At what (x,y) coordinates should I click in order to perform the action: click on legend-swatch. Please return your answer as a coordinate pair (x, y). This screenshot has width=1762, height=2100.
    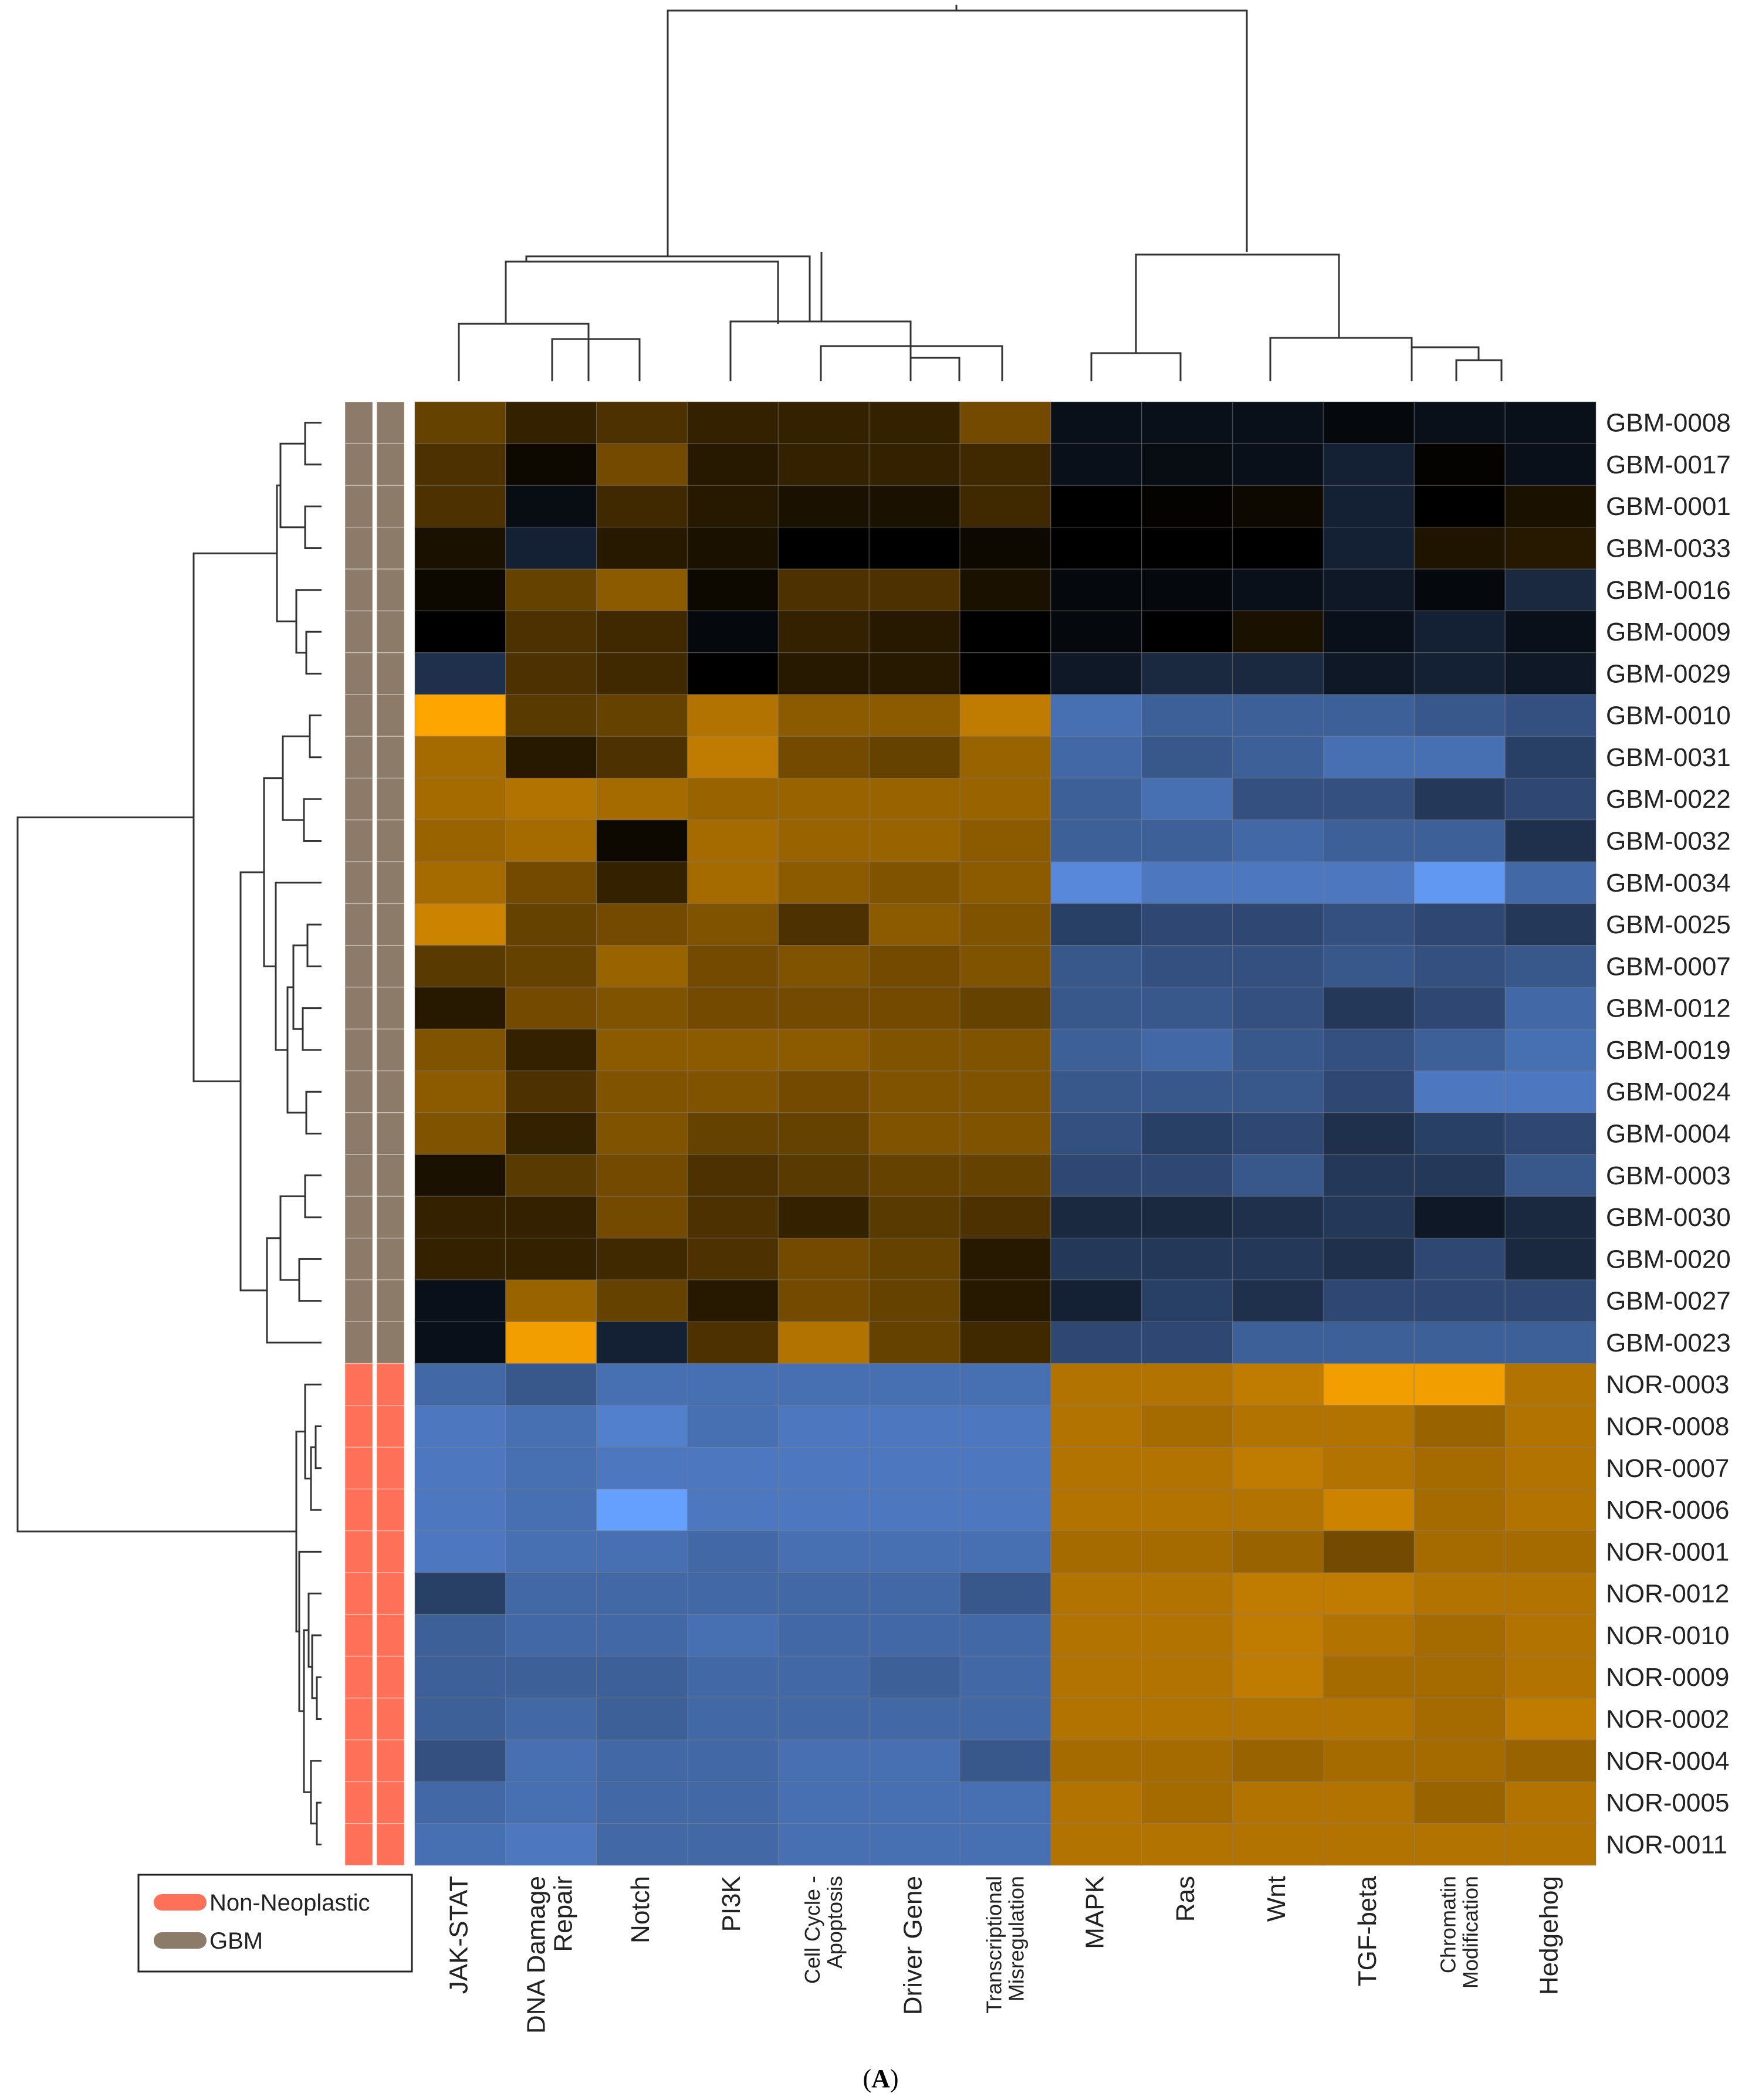
    Looking at the image, I should click on (181, 1902).